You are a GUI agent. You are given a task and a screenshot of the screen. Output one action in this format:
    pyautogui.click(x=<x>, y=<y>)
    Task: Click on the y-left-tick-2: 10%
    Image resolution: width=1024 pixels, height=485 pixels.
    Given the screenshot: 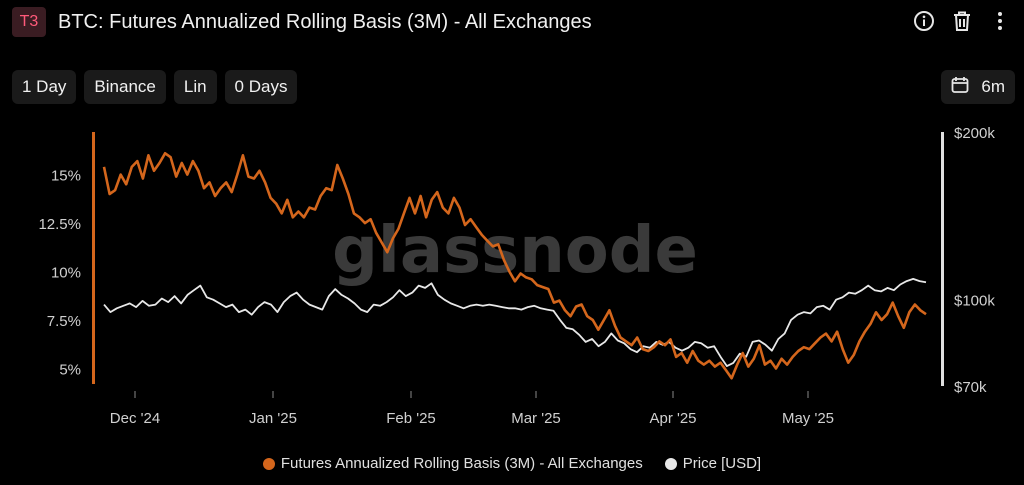 What is the action you would take?
    pyautogui.click(x=66, y=273)
    